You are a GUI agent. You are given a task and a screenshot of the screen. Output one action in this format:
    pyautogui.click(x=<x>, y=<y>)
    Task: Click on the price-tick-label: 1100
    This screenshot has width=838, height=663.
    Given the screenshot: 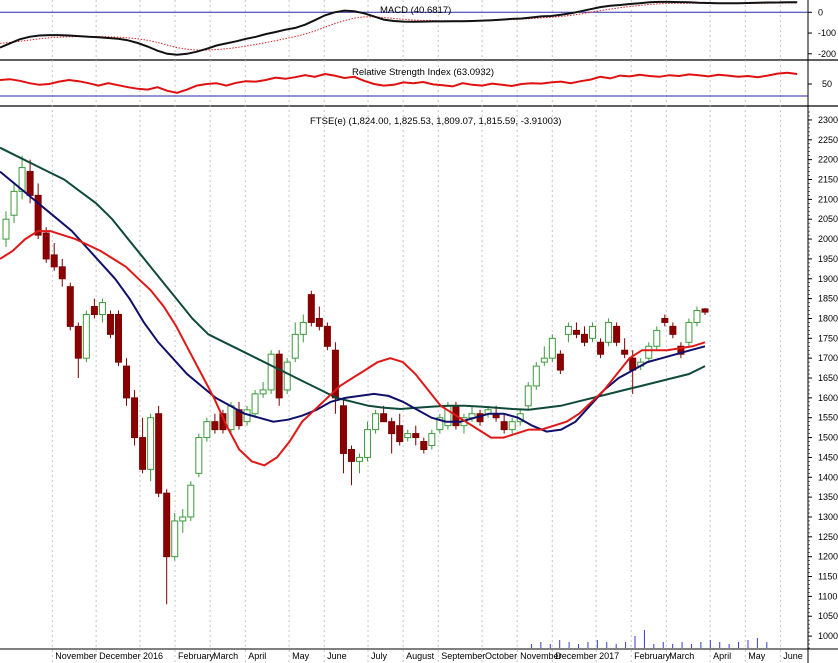 What is the action you would take?
    pyautogui.click(x=827, y=596)
    